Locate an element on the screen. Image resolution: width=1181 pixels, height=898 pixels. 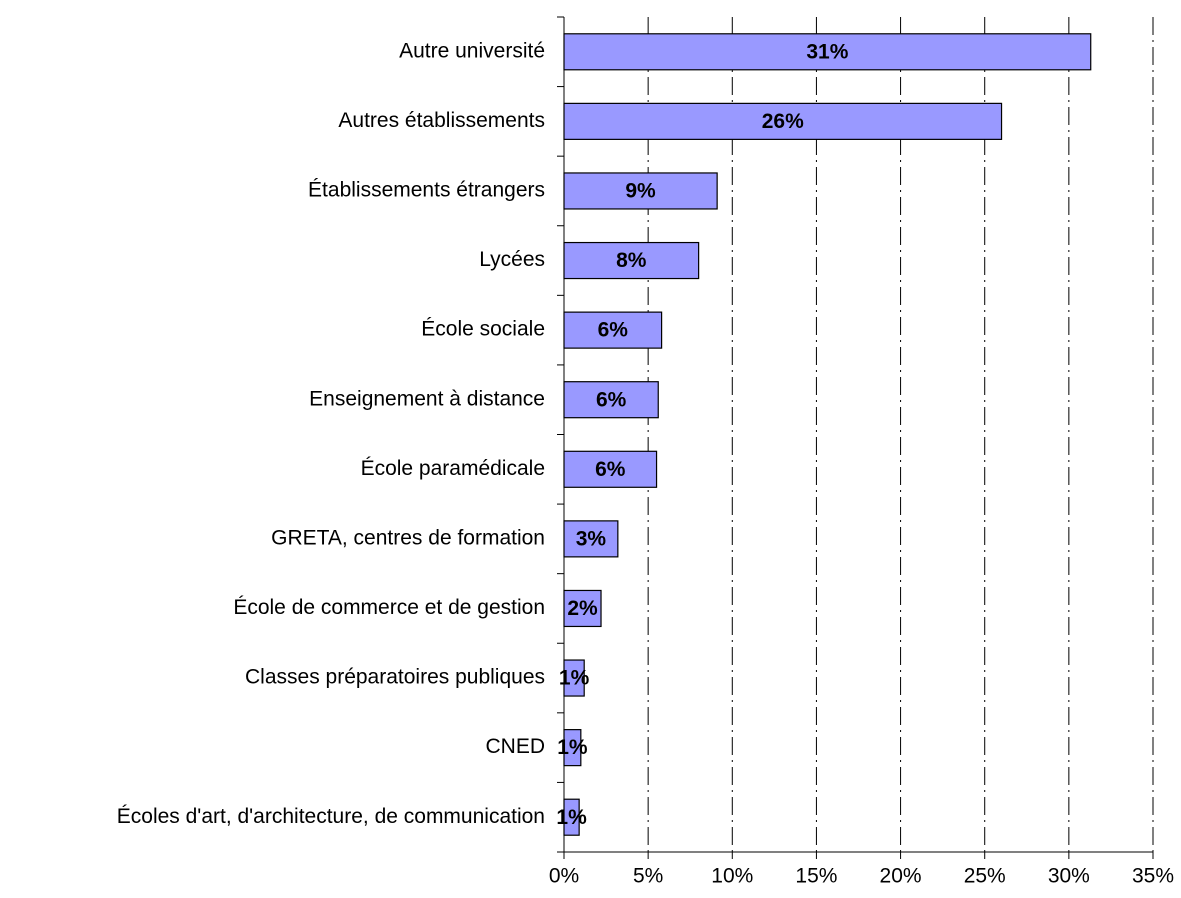
x-tick-label: 0% is located at coordinates (564, 876).